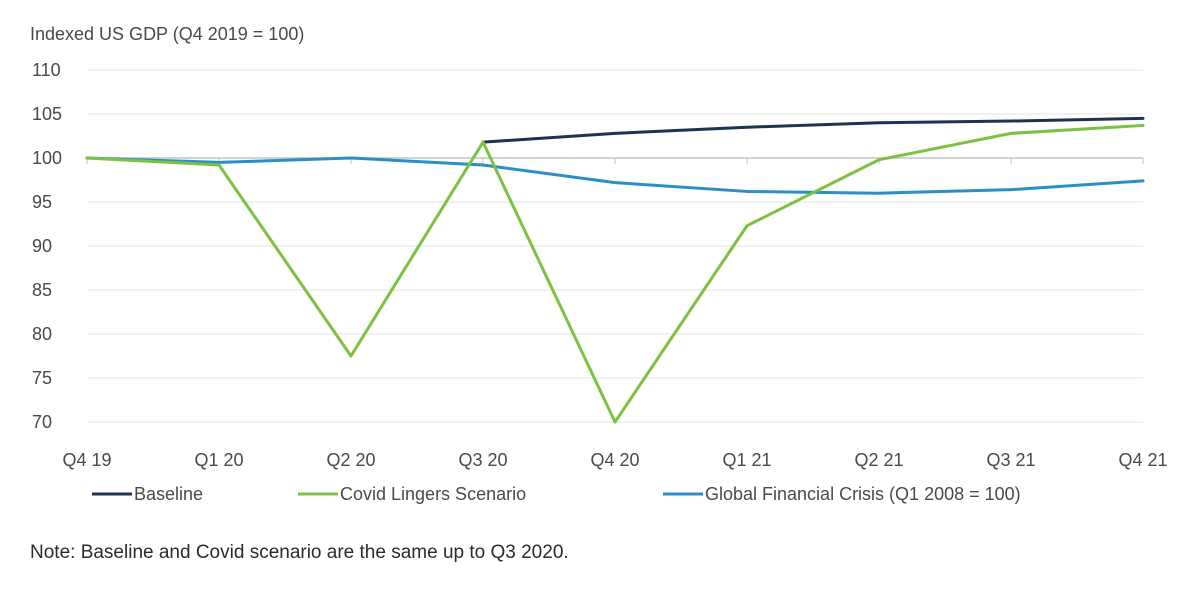 This screenshot has width=1200, height=590. Describe the element at coordinates (167, 34) in the screenshot. I see `y-axis-title: Indexed US GDP (Q4 2019 = 100)` at that location.